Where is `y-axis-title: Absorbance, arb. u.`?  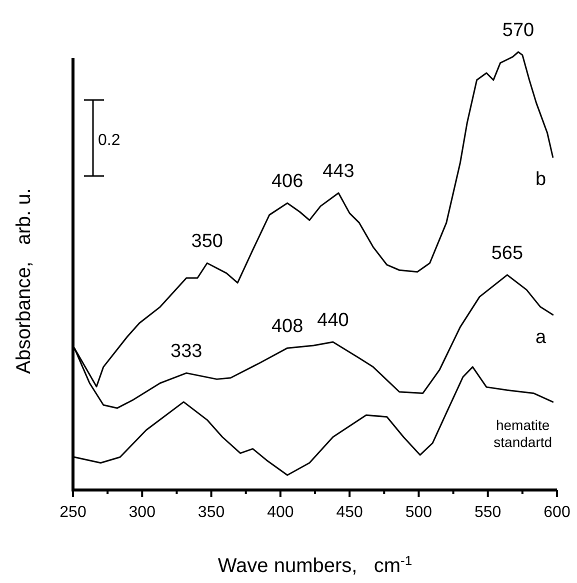
y-axis-title: Absorbance, arb. u. is located at coordinates (24, 281).